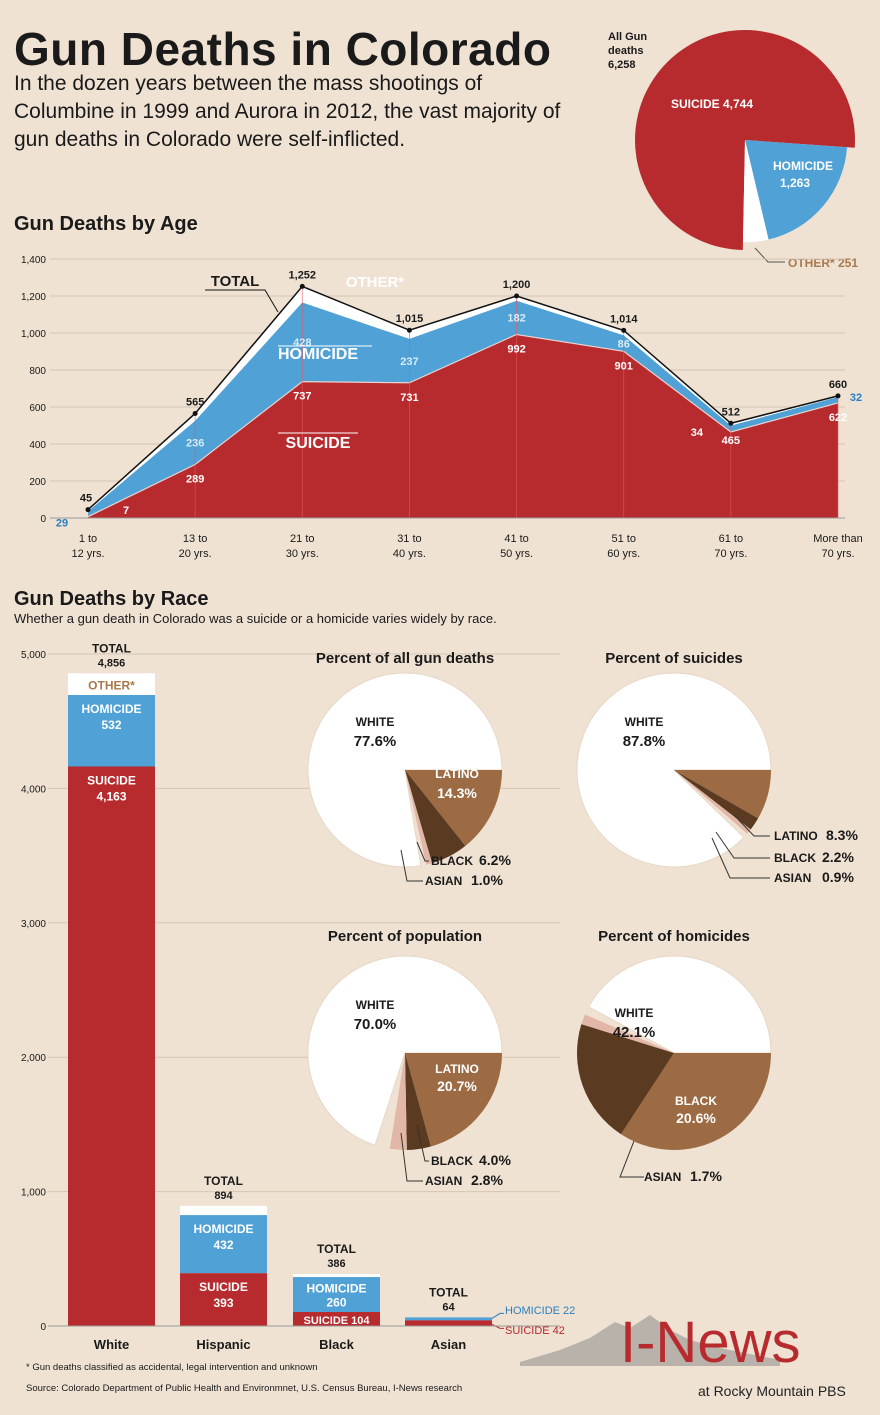  I want to click on race-pie-leader-asian, so click(411, 1157).